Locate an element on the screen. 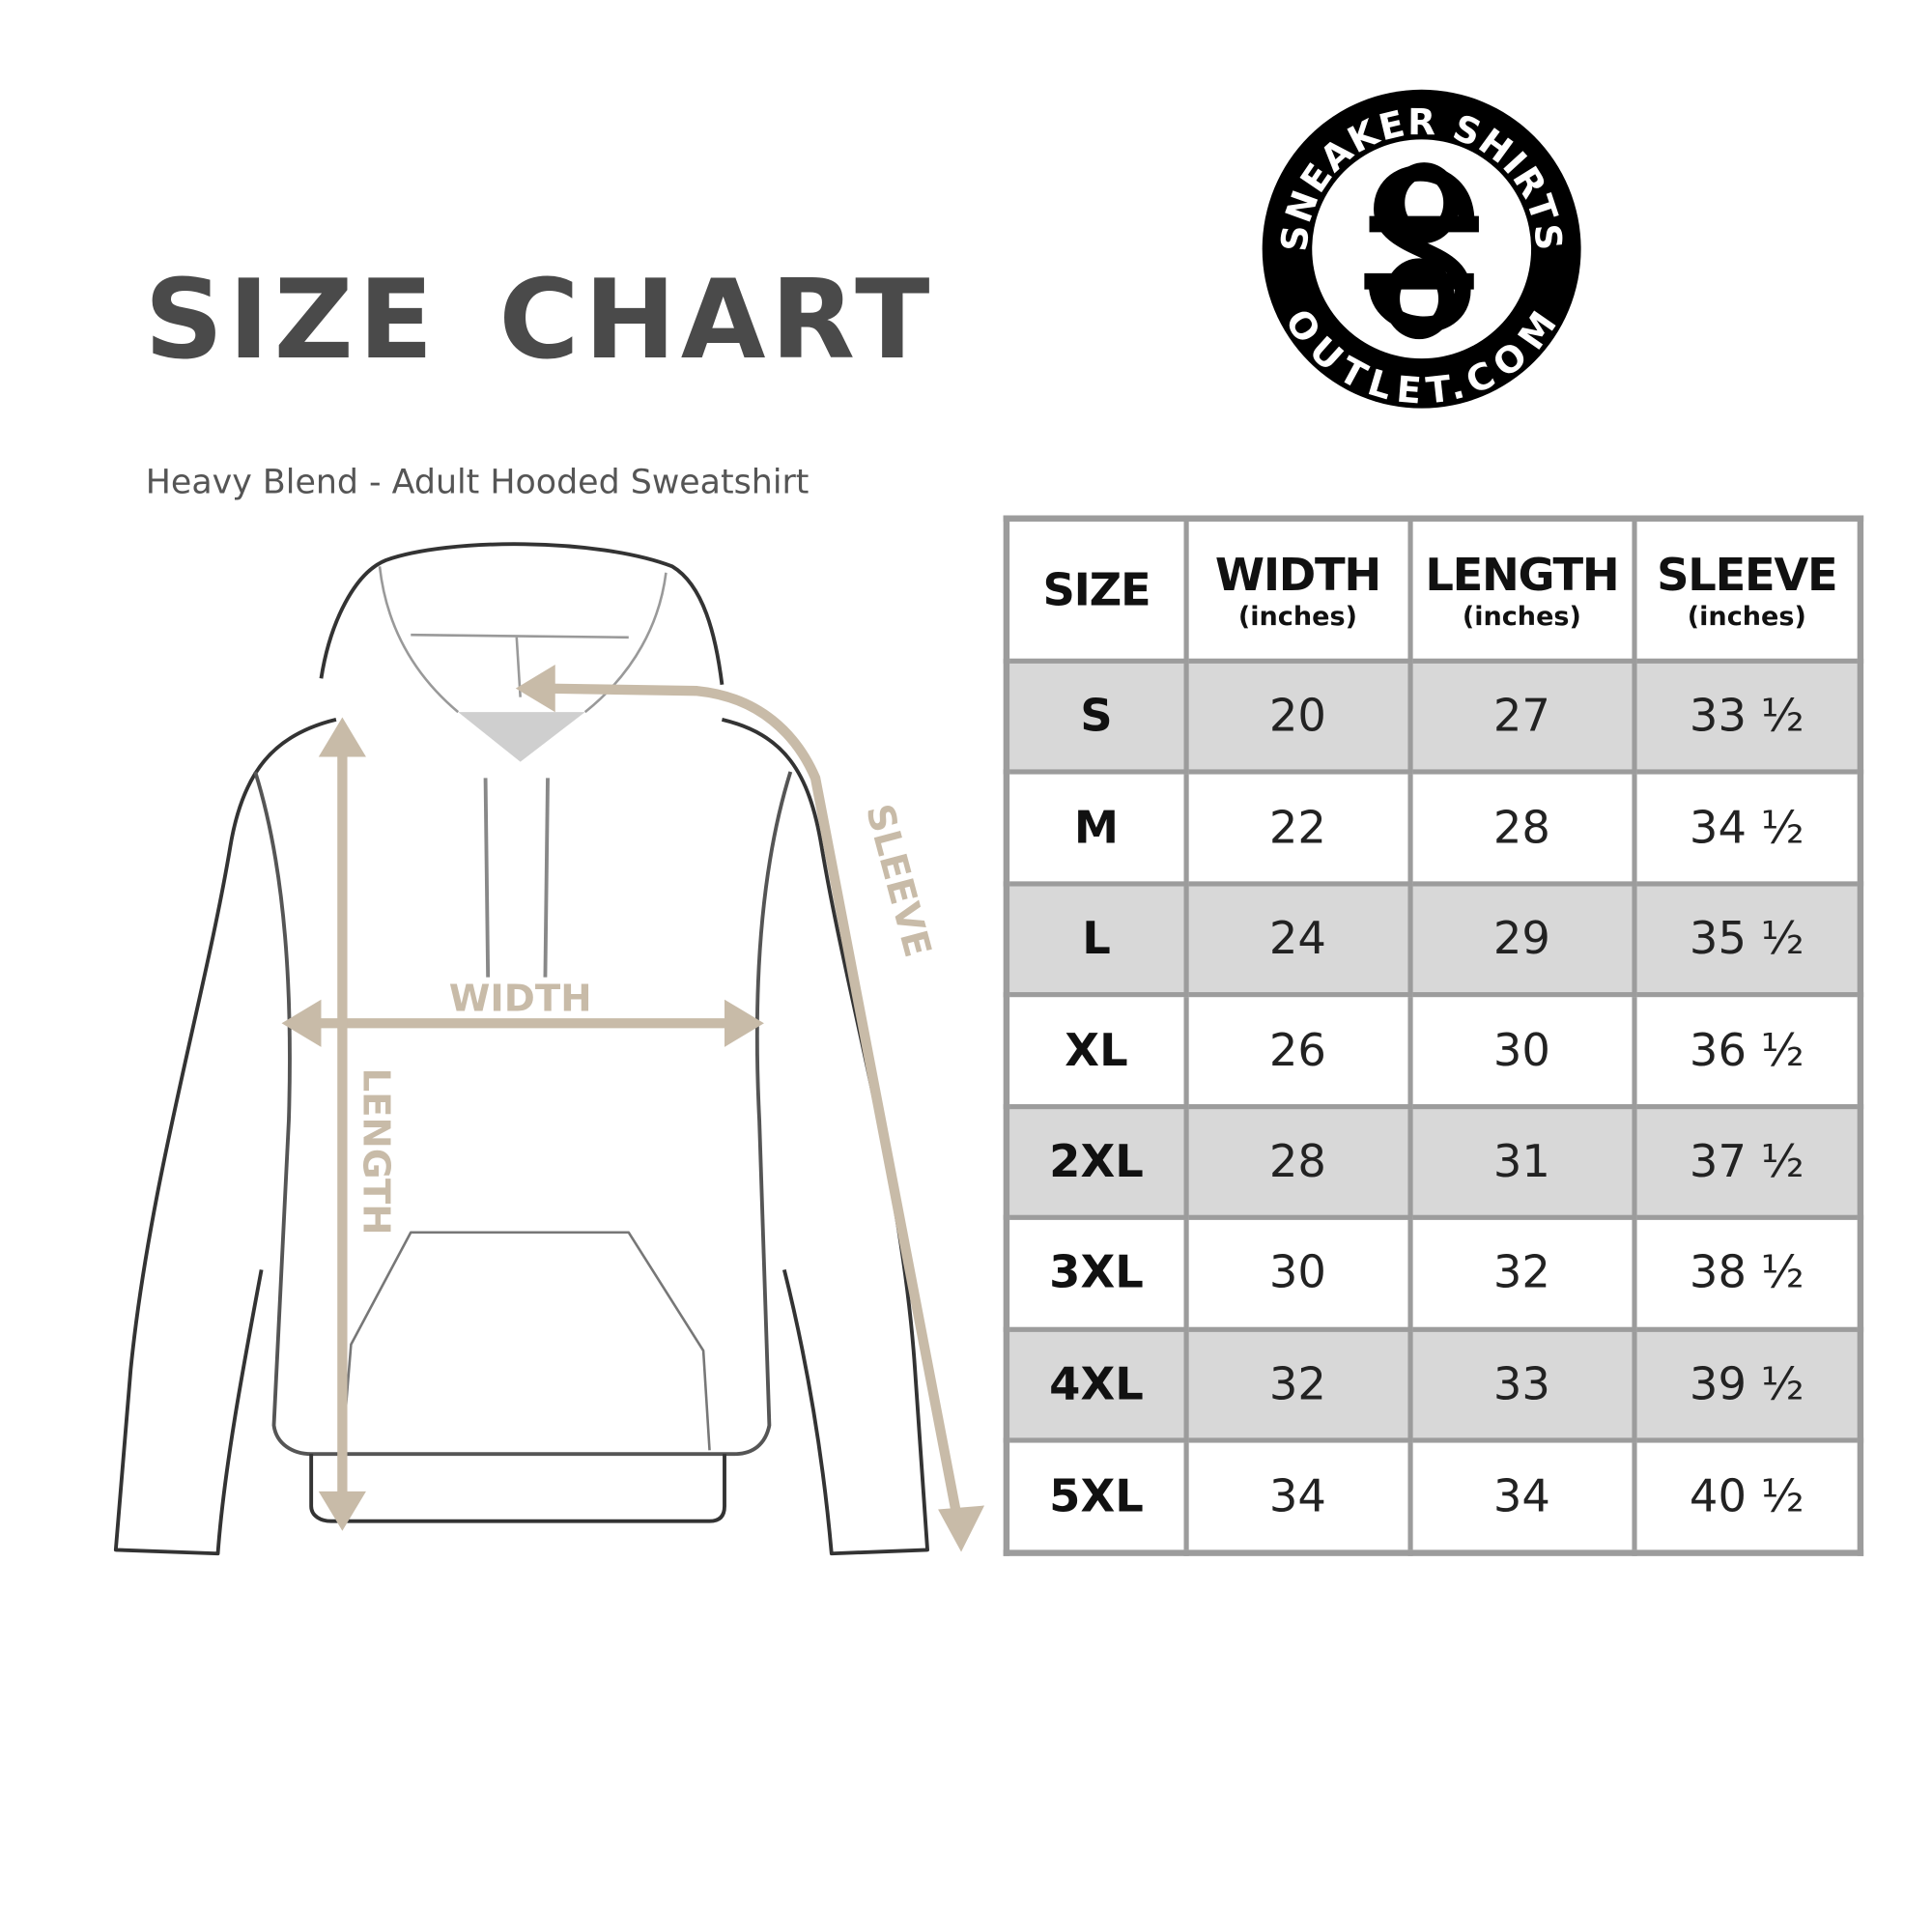 The width and height of the screenshot is (1932, 1932). sleeve-label: SLEEVE is located at coordinates (898, 881).